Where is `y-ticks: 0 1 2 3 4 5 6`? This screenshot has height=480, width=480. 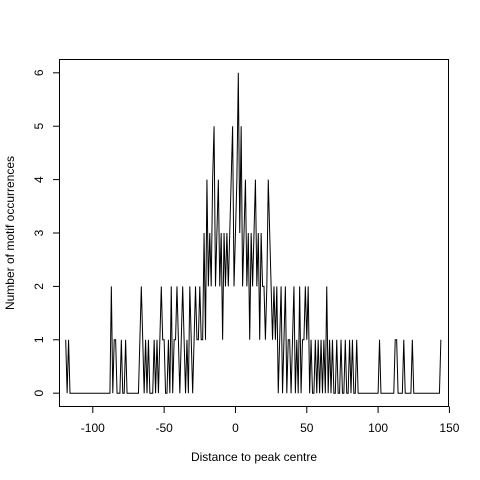 y-ticks: 0 1 2 3 4 5 6 is located at coordinates (46, 233).